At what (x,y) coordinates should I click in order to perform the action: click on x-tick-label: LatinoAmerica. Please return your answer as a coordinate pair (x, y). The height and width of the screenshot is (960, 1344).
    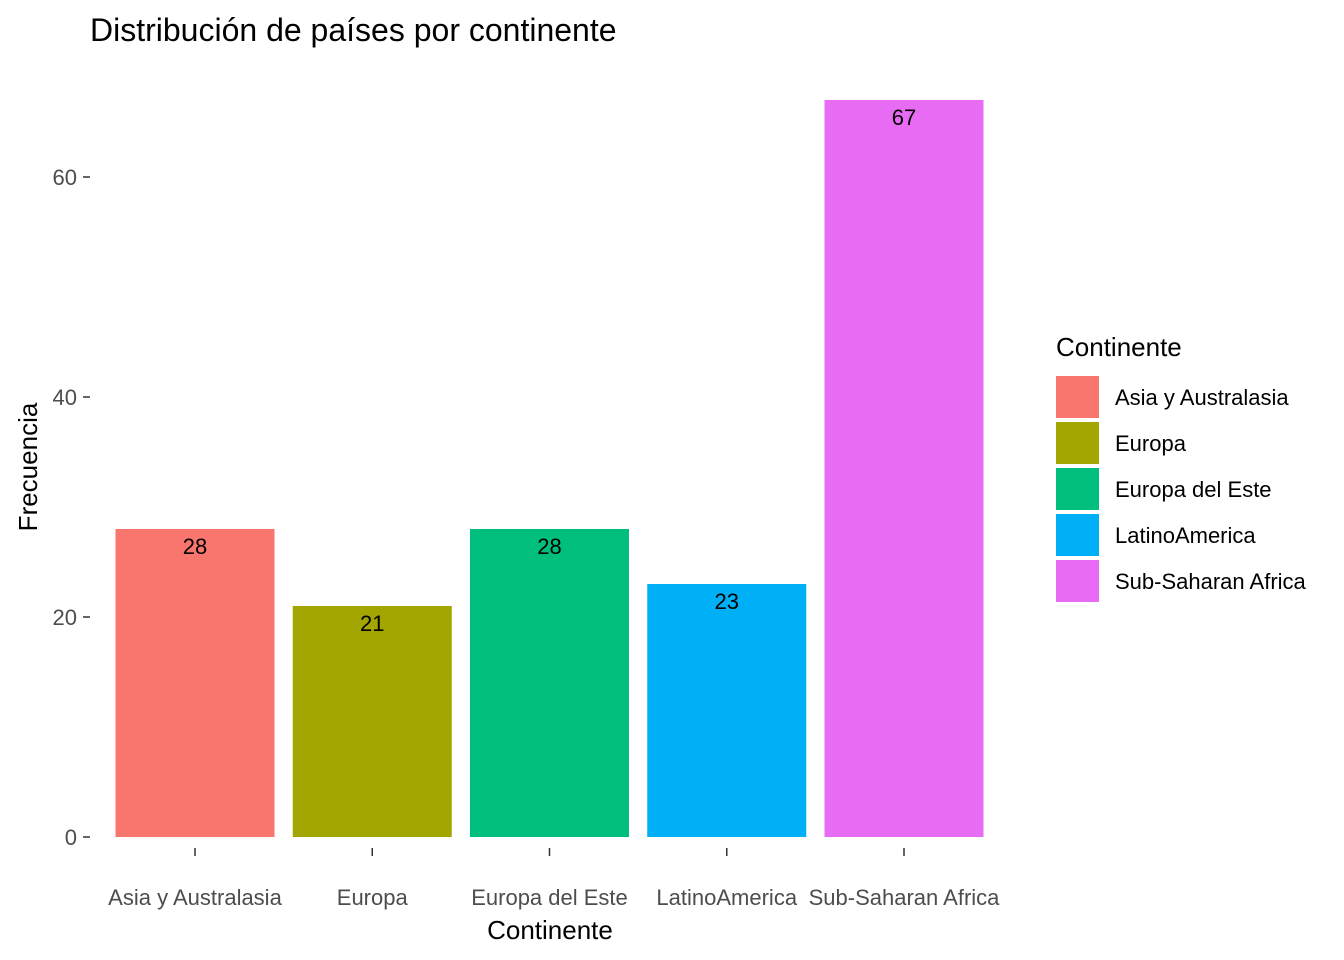
    Looking at the image, I should click on (726, 897).